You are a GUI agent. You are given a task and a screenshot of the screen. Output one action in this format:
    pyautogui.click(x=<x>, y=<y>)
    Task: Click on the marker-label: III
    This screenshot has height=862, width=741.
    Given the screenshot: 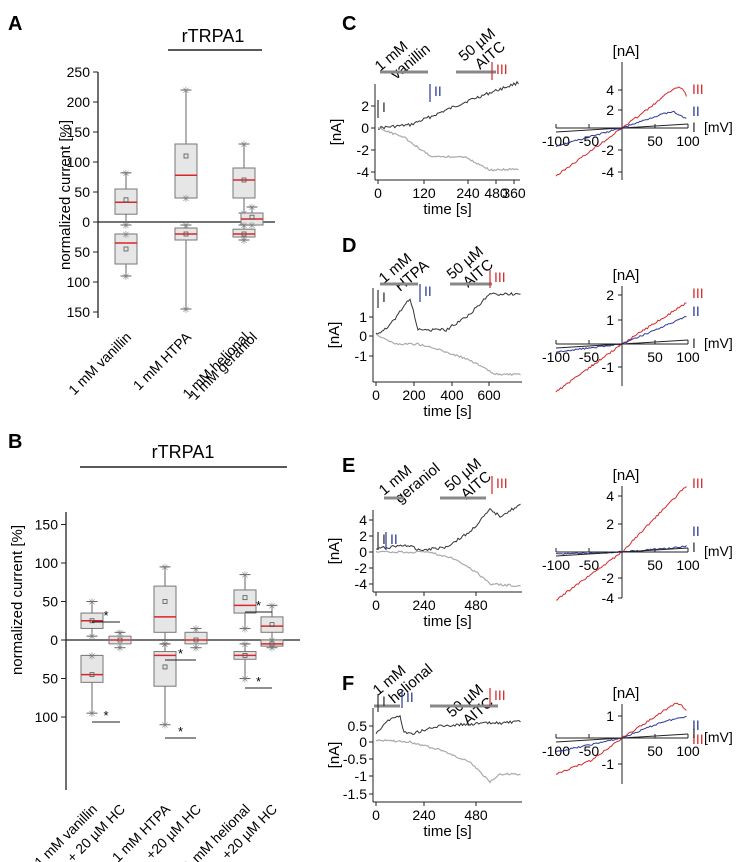 What is the action you would take?
    pyautogui.click(x=500, y=277)
    